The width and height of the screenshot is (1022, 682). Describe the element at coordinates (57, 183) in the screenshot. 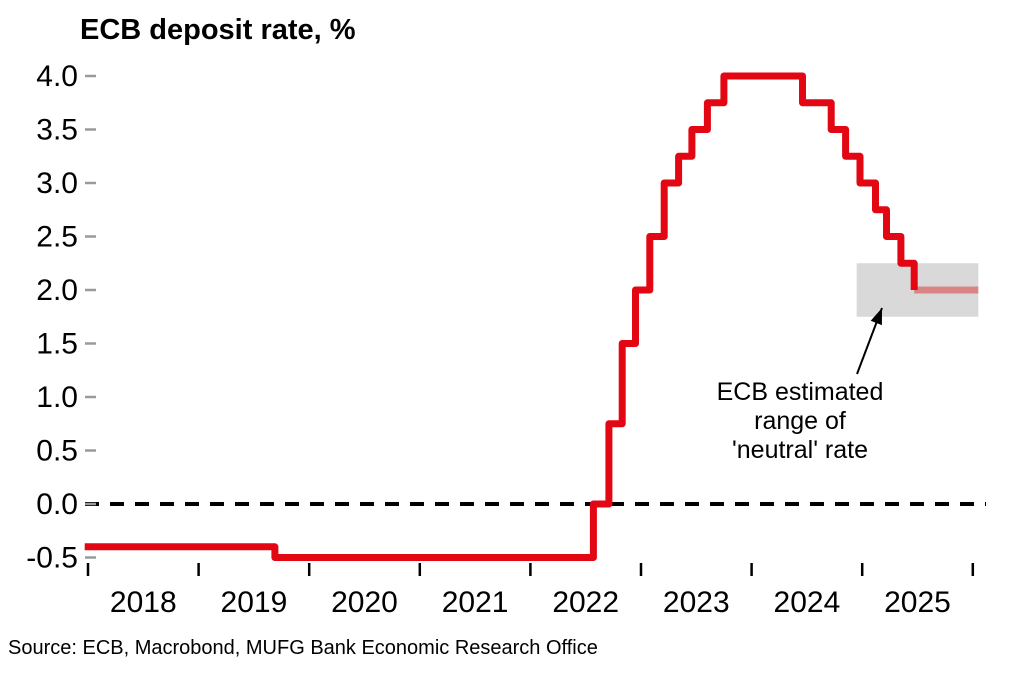

I see `y-axis-label: 3.0` at that location.